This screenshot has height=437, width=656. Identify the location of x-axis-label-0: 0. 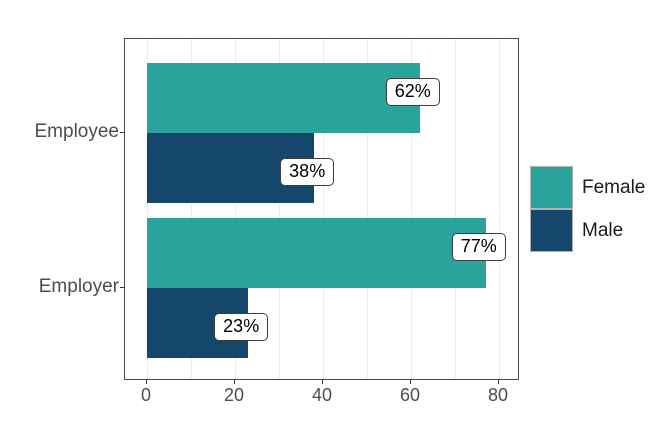
(146, 395).